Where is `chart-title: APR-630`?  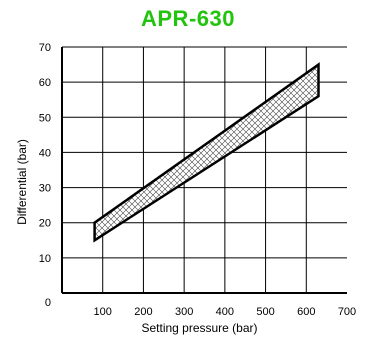
chart-title: APR-630 is located at coordinates (188, 18).